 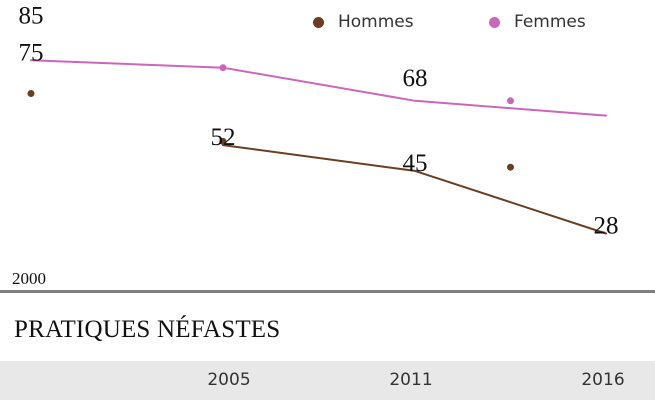 I want to click on x-axis-start-label: 2000, so click(x=29, y=278).